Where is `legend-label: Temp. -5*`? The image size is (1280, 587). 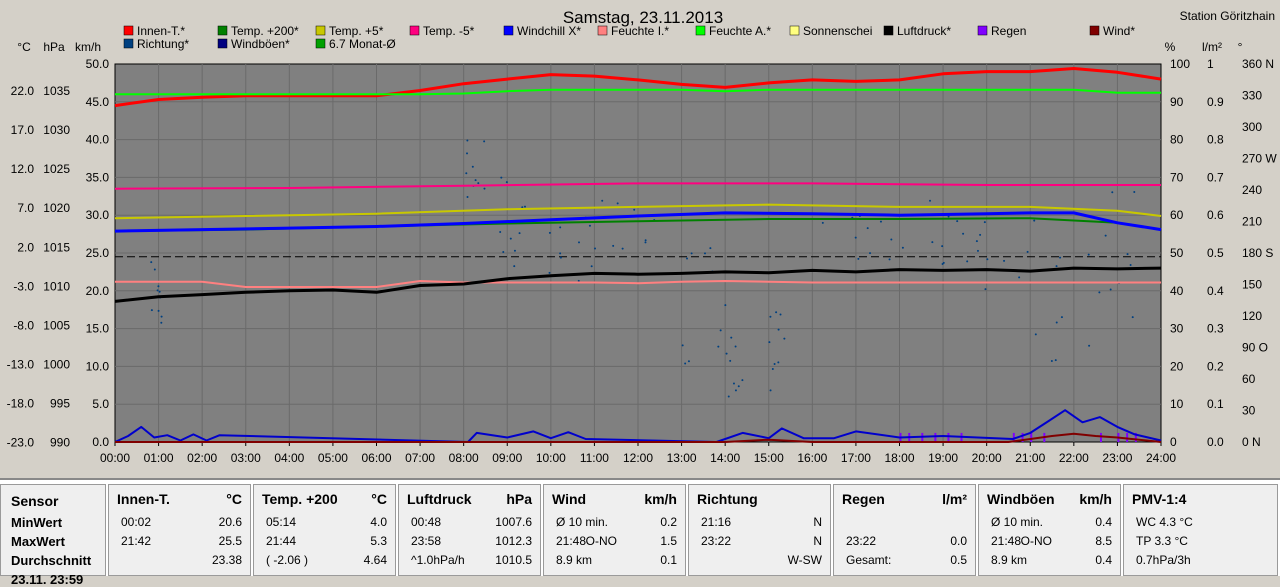 legend-label: Temp. -5* is located at coordinates (449, 31).